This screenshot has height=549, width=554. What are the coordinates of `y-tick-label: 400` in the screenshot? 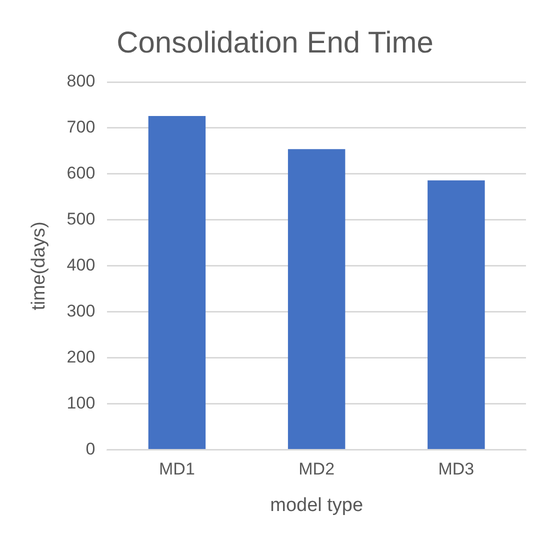 It's located at (81, 265).